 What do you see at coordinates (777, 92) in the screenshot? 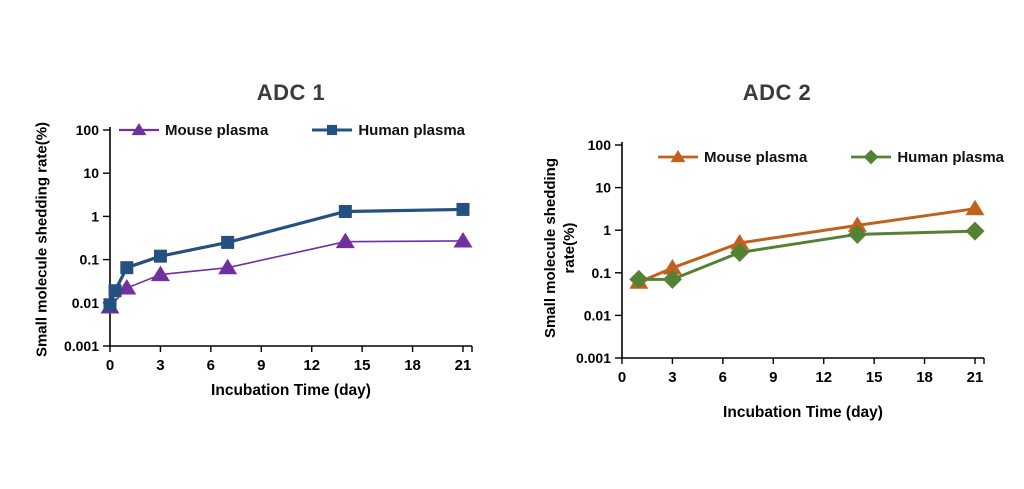
I see `chart-title-adc2: ADC 2` at bounding box center [777, 92].